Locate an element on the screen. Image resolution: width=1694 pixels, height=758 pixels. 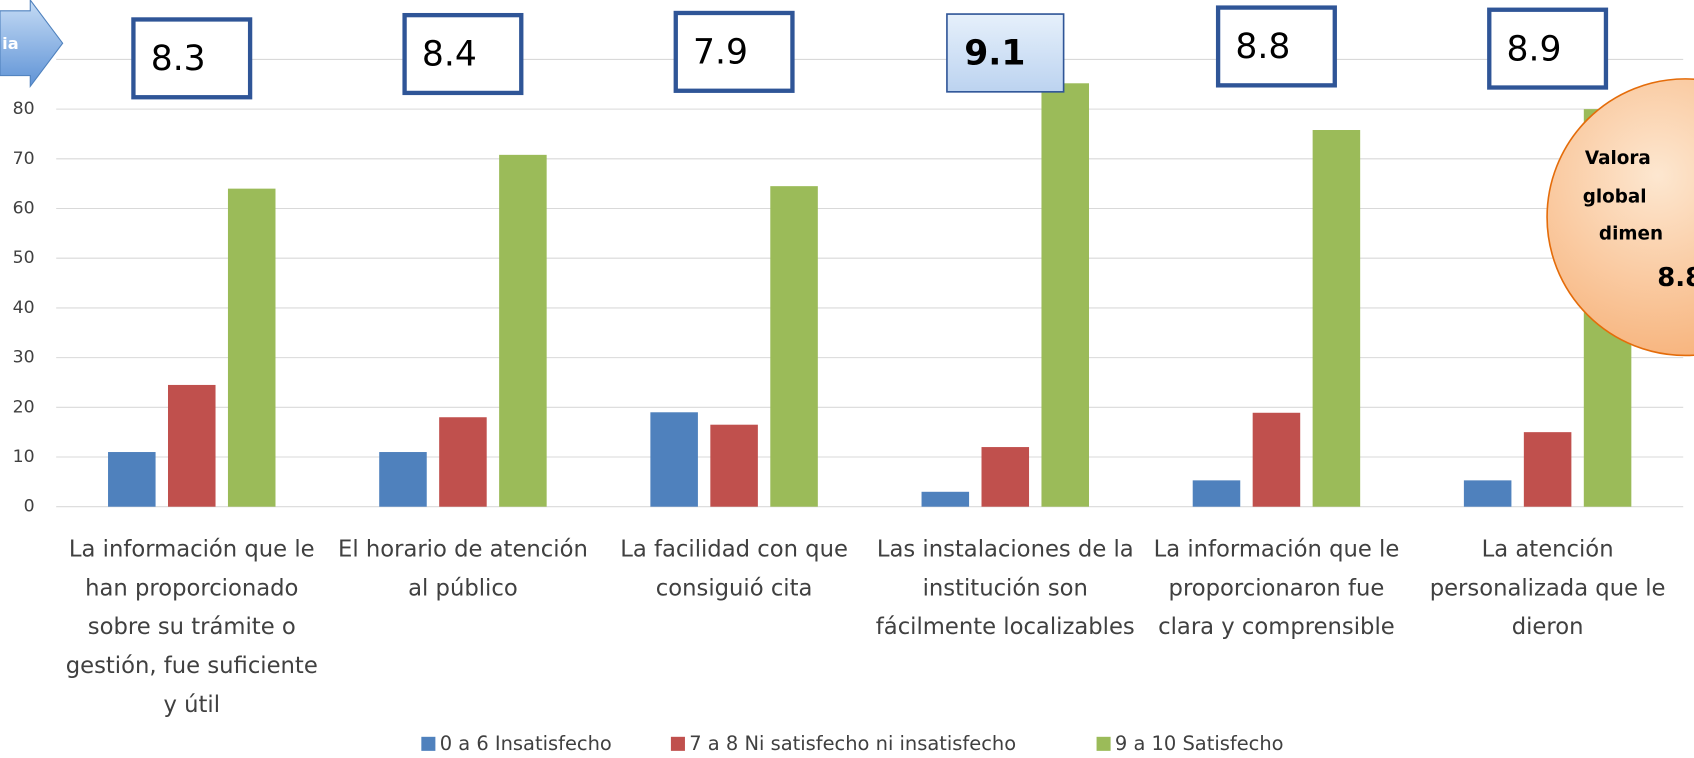
x-tick-label: El horario de atención al público is located at coordinates (463, 568).